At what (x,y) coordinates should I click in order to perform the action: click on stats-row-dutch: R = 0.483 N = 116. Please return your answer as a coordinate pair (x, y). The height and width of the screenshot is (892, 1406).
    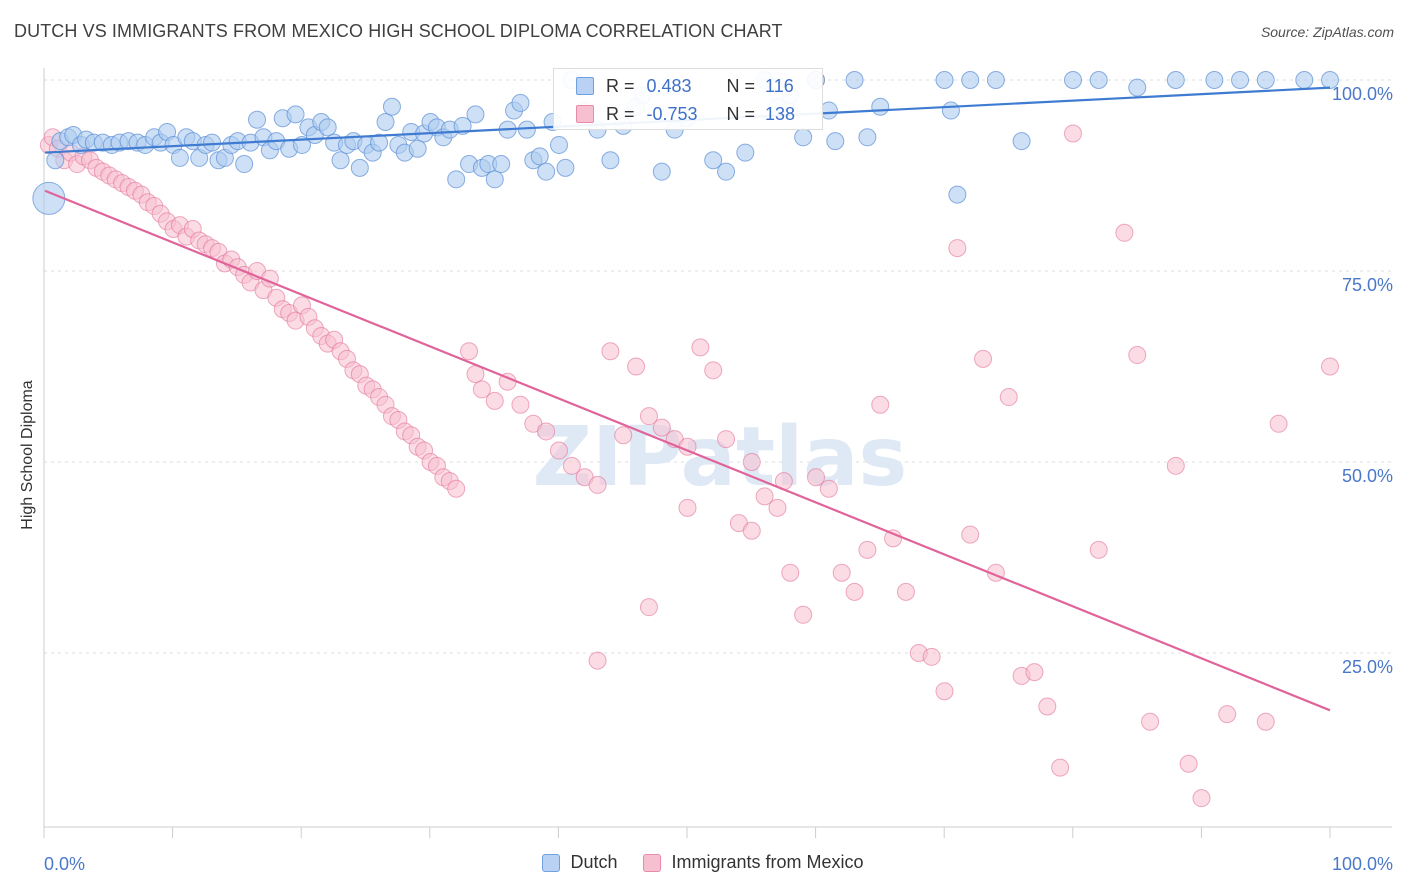
    Looking at the image, I should click on (685, 86).